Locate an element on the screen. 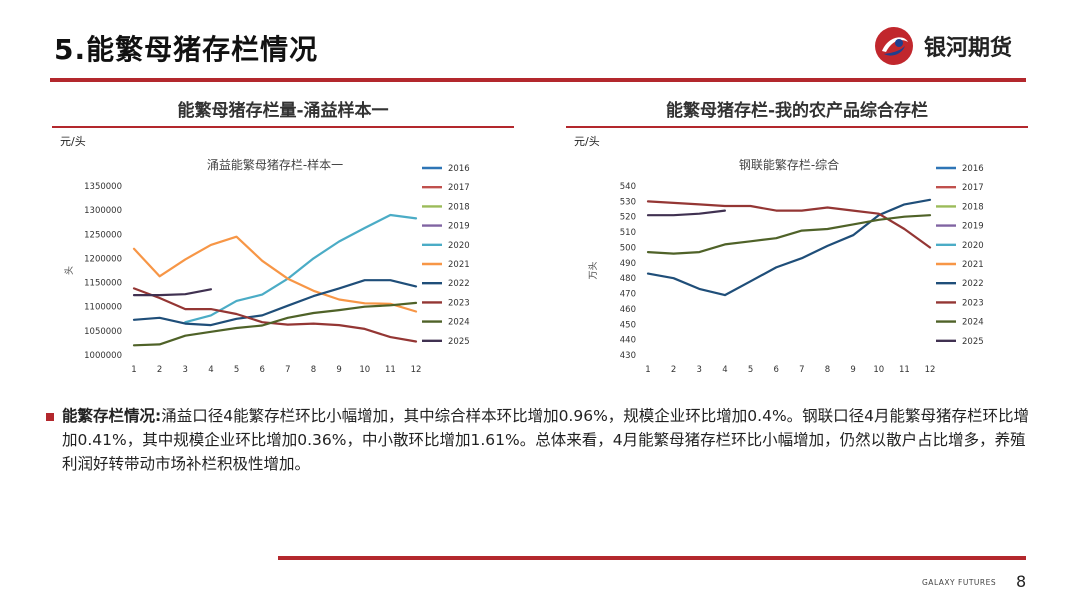  y-tick-label: 480 is located at coordinates (628, 279).